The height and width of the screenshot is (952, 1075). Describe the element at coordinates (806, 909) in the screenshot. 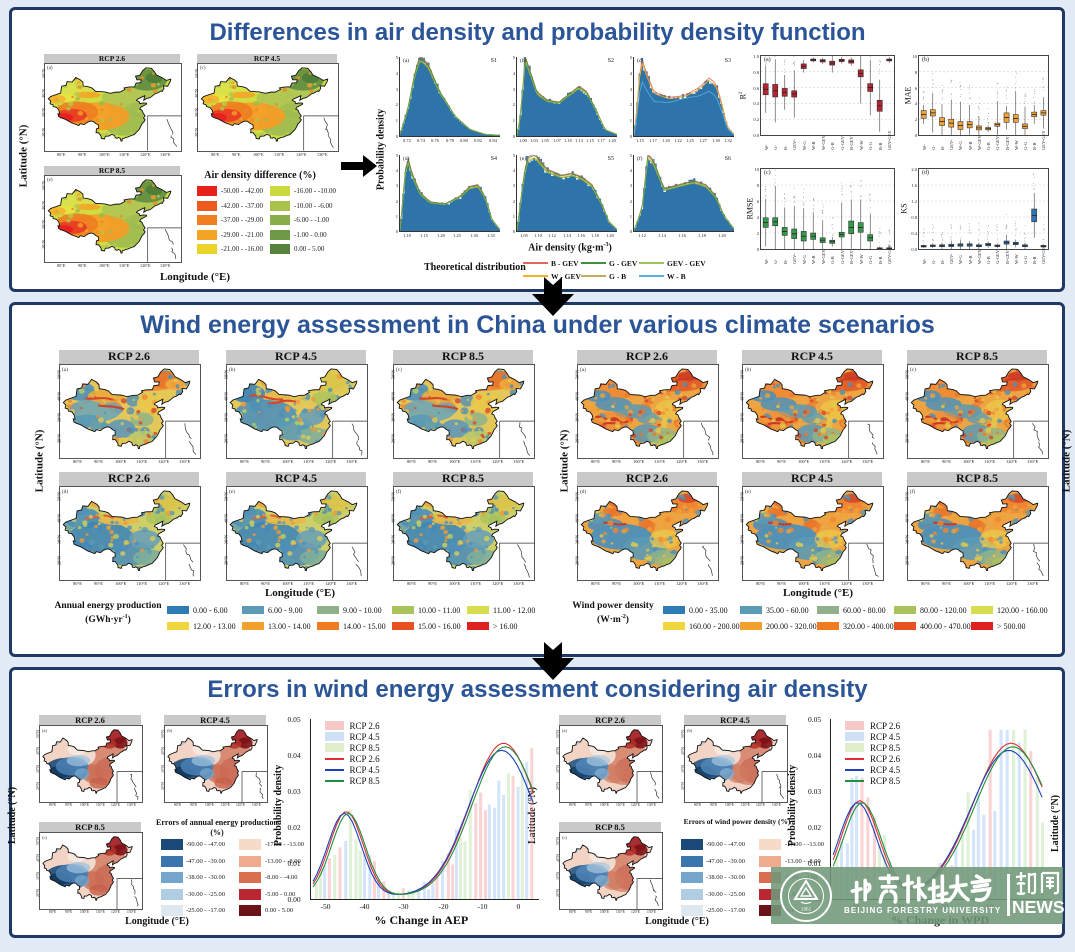

I see `svg-text: 1952` at that location.